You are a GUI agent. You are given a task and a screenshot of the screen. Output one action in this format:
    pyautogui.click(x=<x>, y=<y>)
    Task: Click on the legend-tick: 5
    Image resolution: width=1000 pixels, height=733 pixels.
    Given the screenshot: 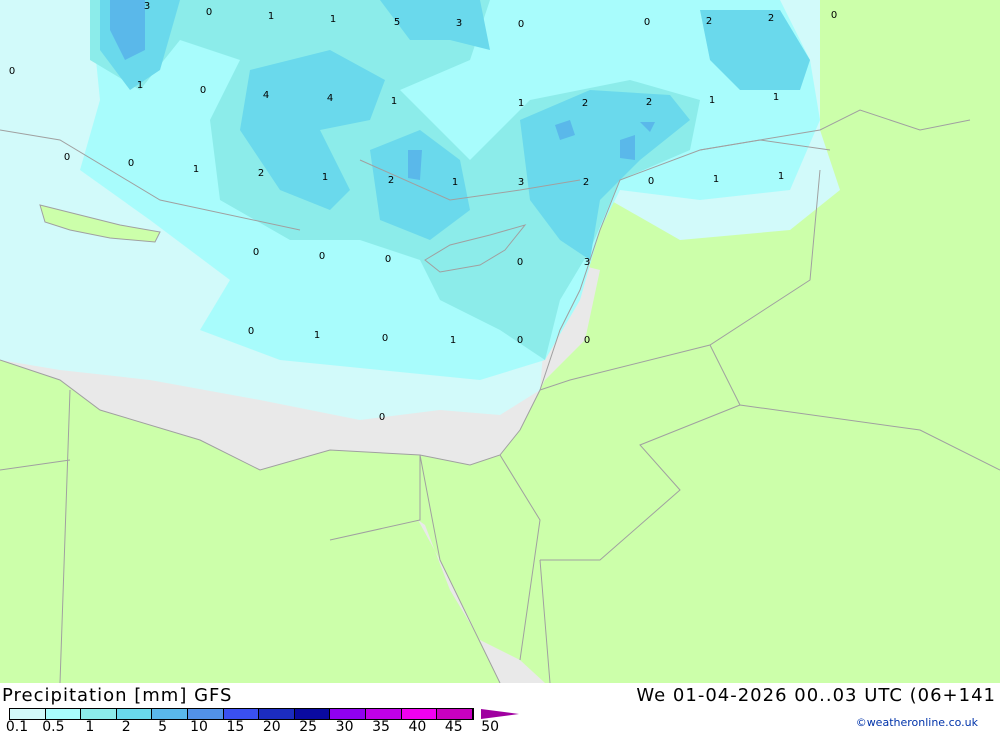 What is the action you would take?
    pyautogui.click(x=163, y=726)
    